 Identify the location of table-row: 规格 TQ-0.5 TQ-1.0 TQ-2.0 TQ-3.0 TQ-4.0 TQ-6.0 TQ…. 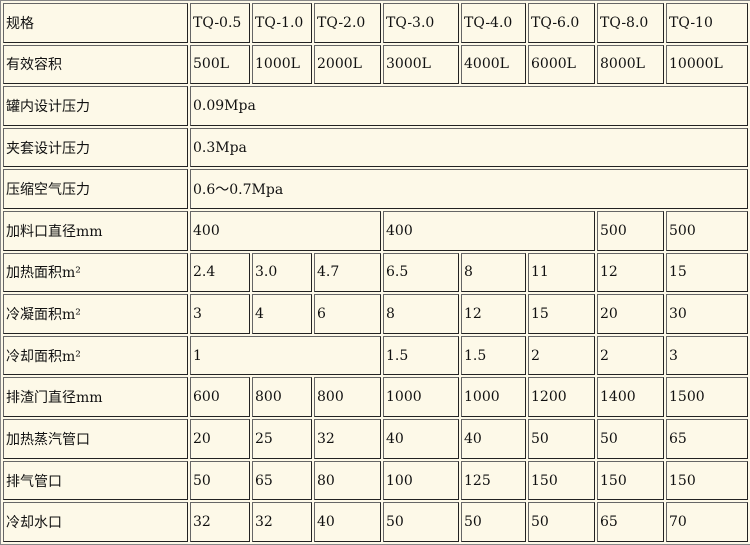
(375, 23).